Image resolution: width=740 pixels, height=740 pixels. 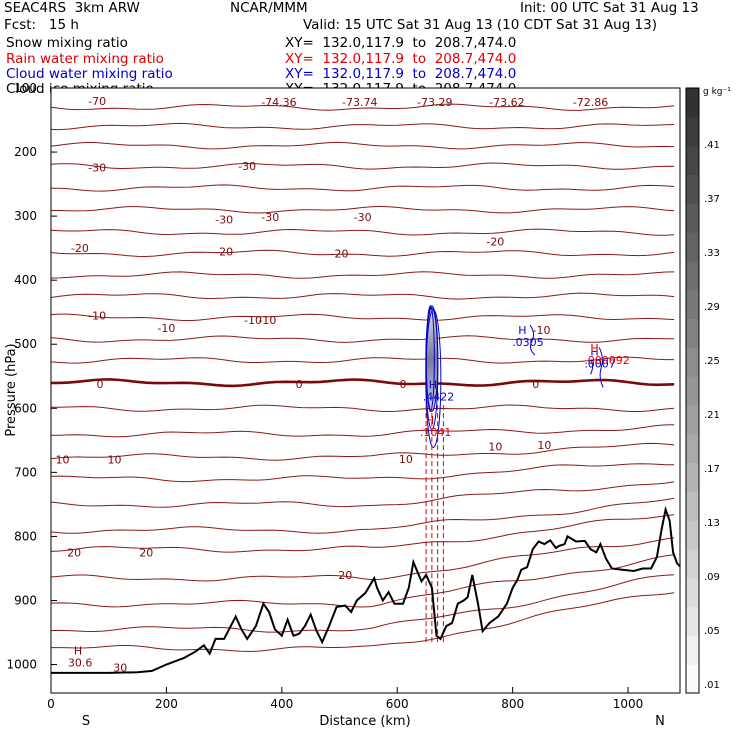 I want to click on y-tick-label: 100, so click(x=25, y=88).